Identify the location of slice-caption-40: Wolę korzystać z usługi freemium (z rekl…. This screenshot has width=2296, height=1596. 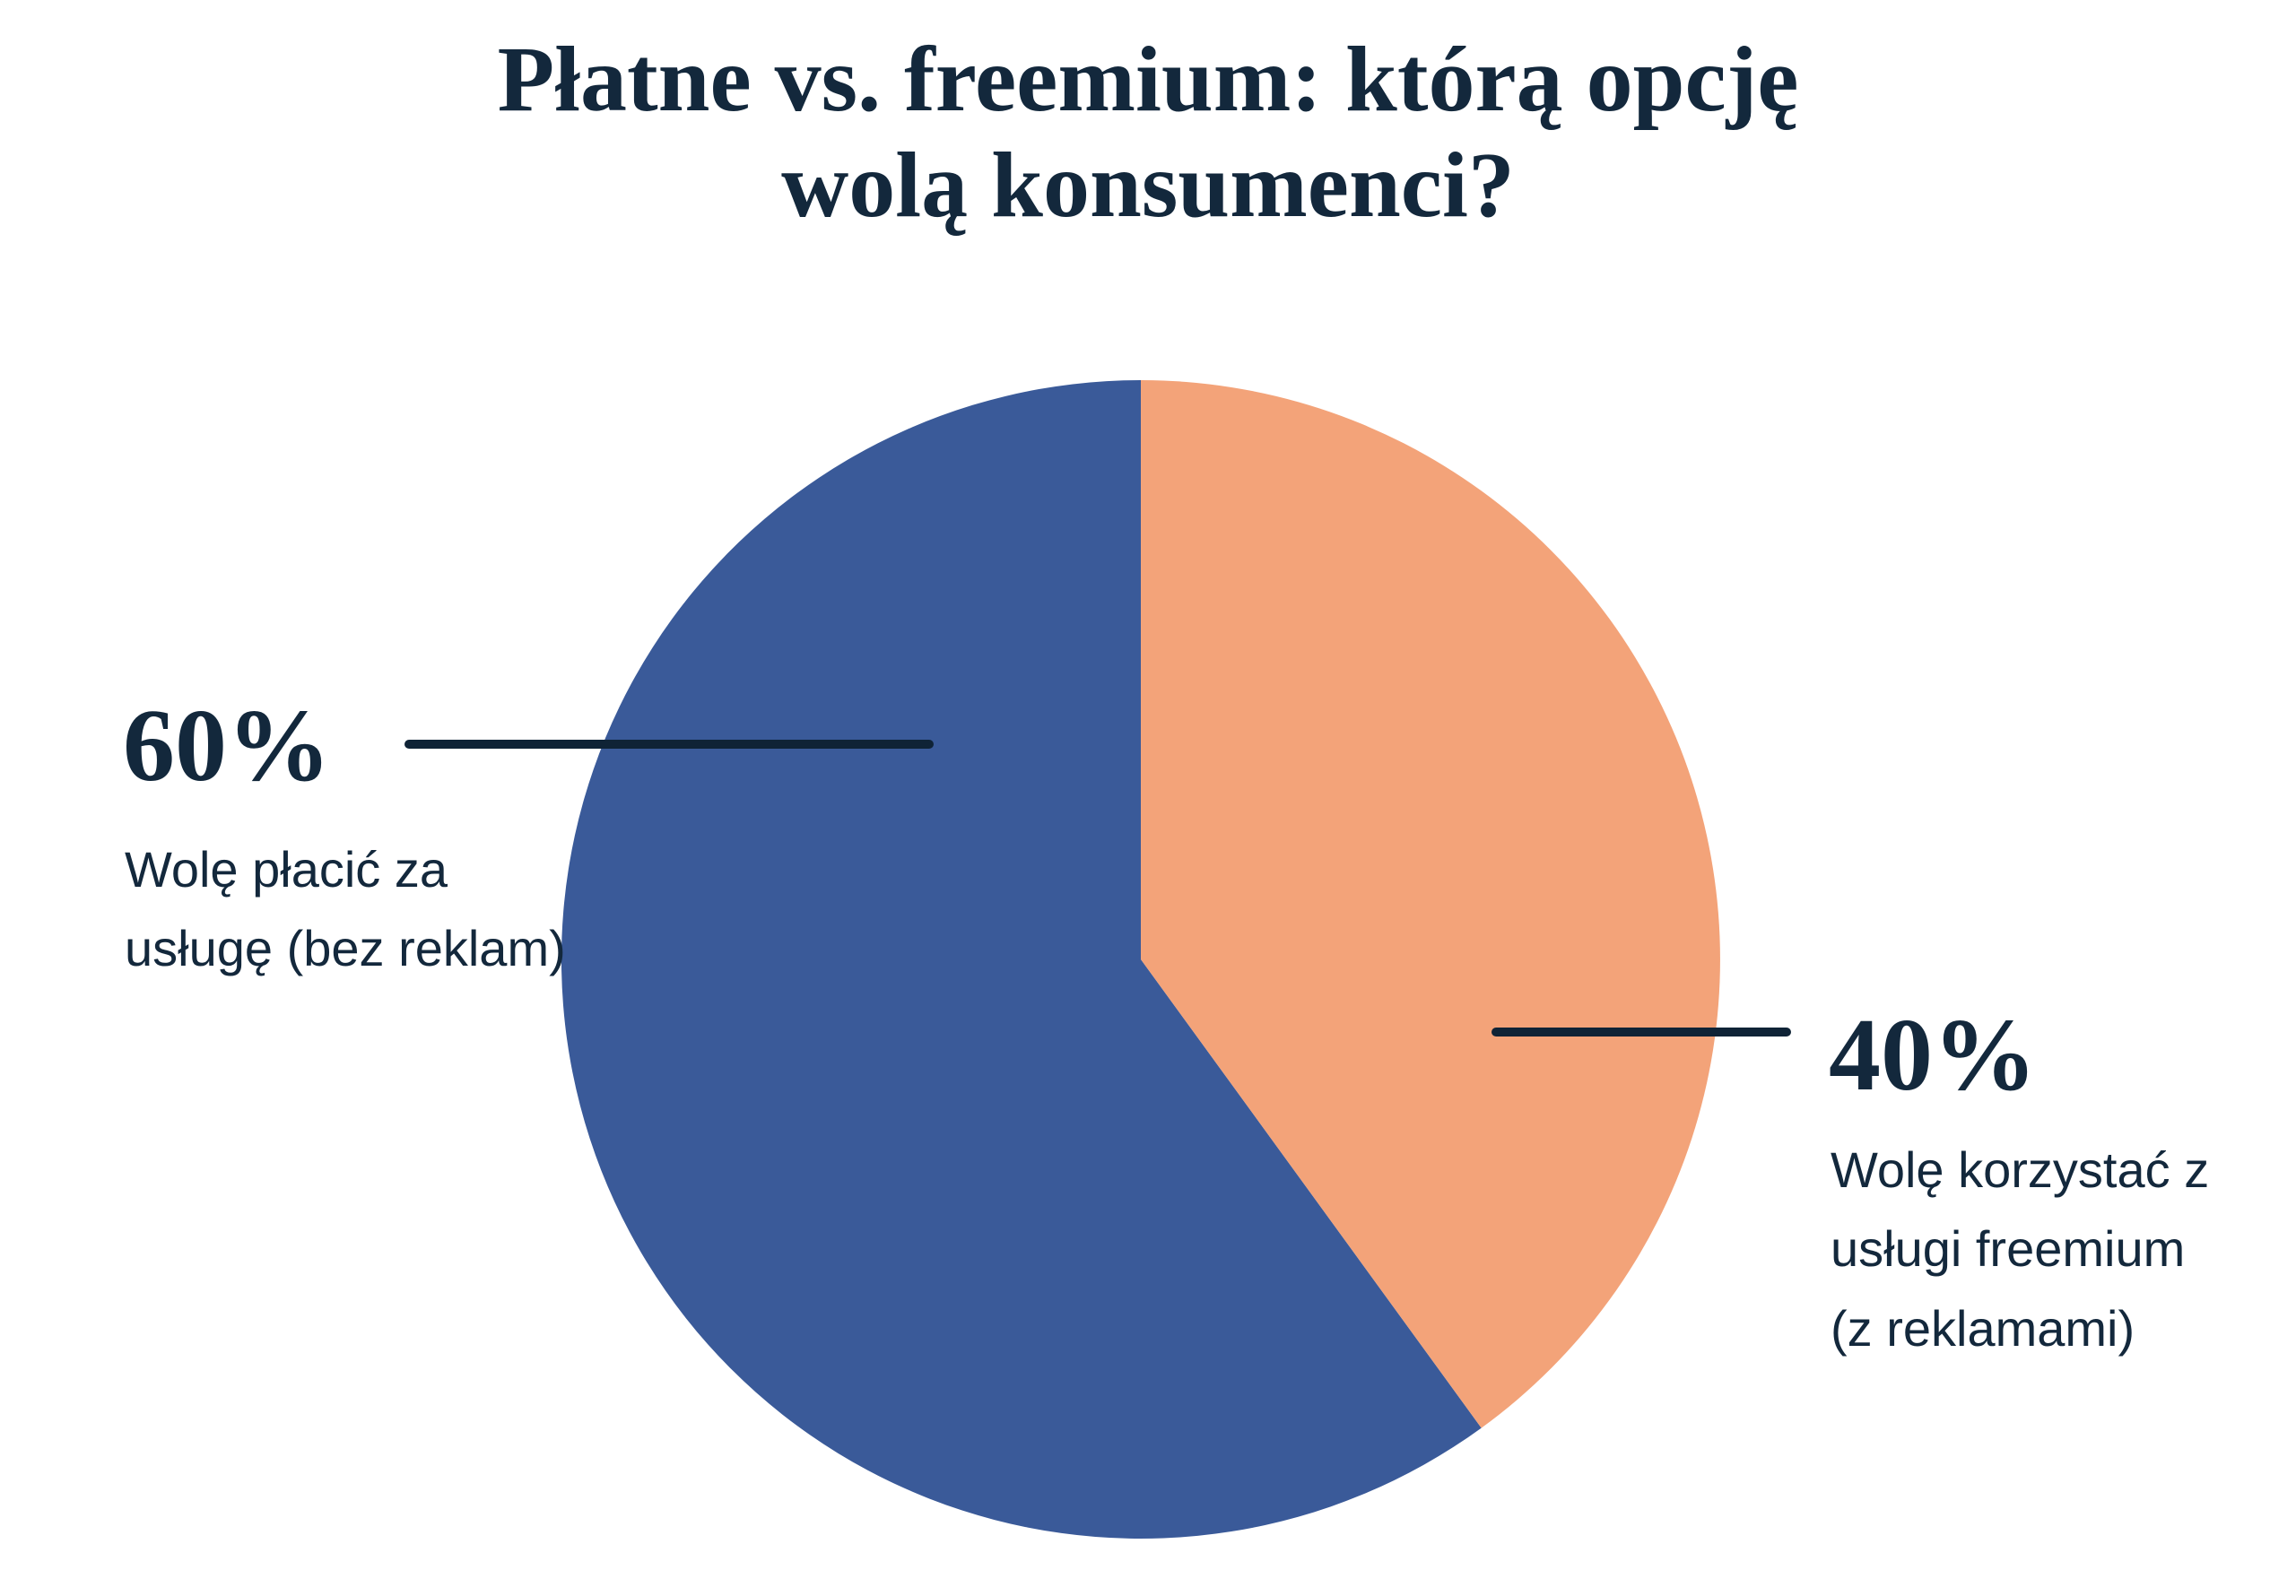
(2020, 1250).